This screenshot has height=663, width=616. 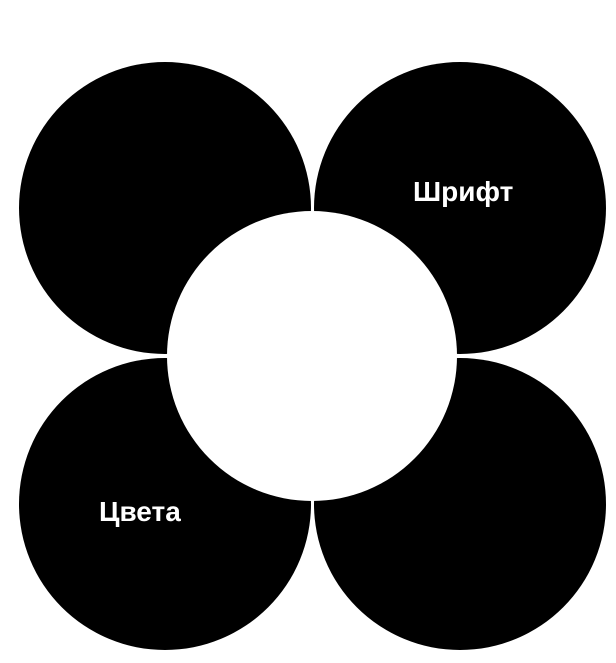 I want to click on petal-label-colors: Цвета, so click(x=140, y=511).